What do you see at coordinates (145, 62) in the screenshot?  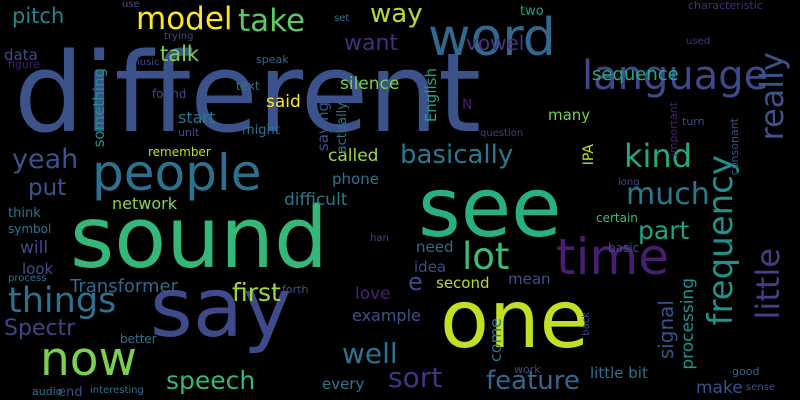 I see `word-music: music` at bounding box center [145, 62].